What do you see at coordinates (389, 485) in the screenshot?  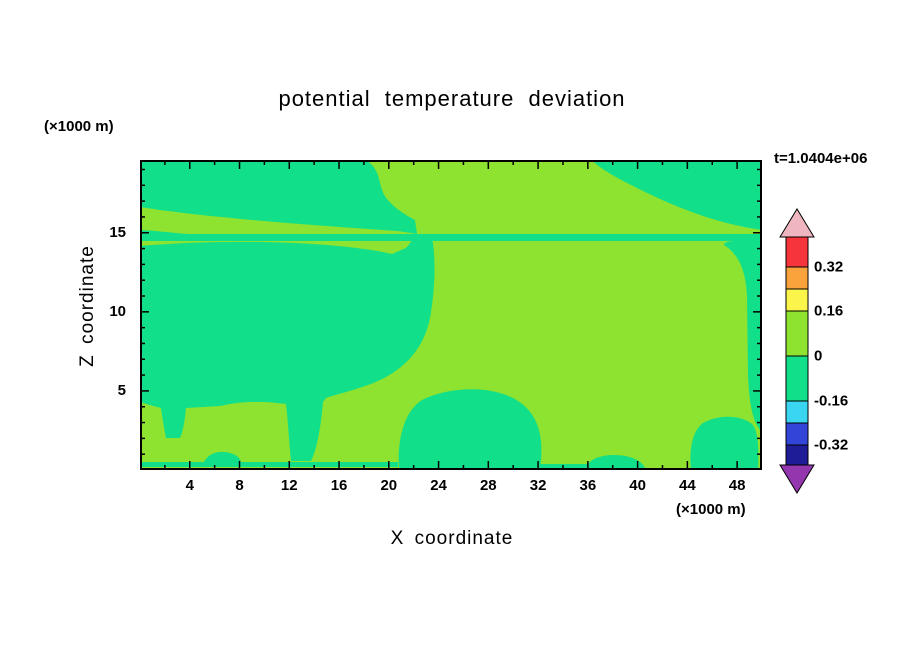 I see `x-tick-label: 20` at bounding box center [389, 485].